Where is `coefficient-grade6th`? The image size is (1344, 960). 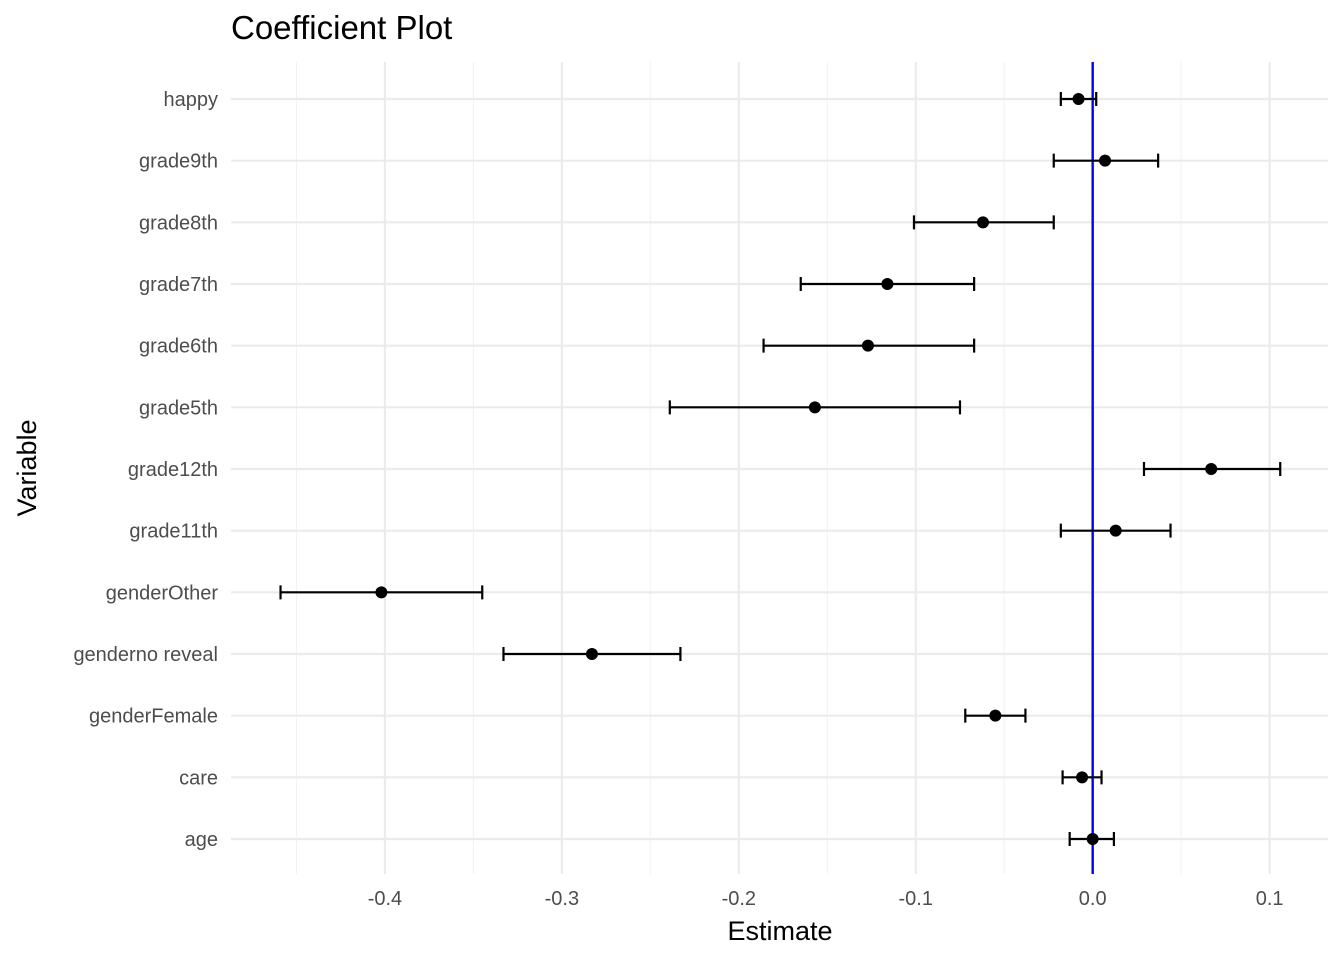 coefficient-grade6th is located at coordinates (869, 345).